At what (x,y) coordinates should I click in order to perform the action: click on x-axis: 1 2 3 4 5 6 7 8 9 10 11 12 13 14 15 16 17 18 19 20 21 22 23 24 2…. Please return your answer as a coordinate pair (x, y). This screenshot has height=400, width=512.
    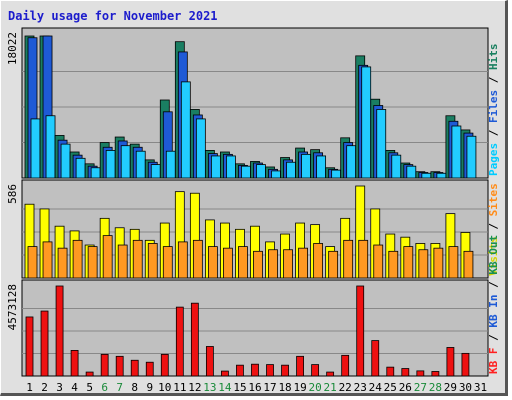
    Looking at the image, I should click on (256, 387).